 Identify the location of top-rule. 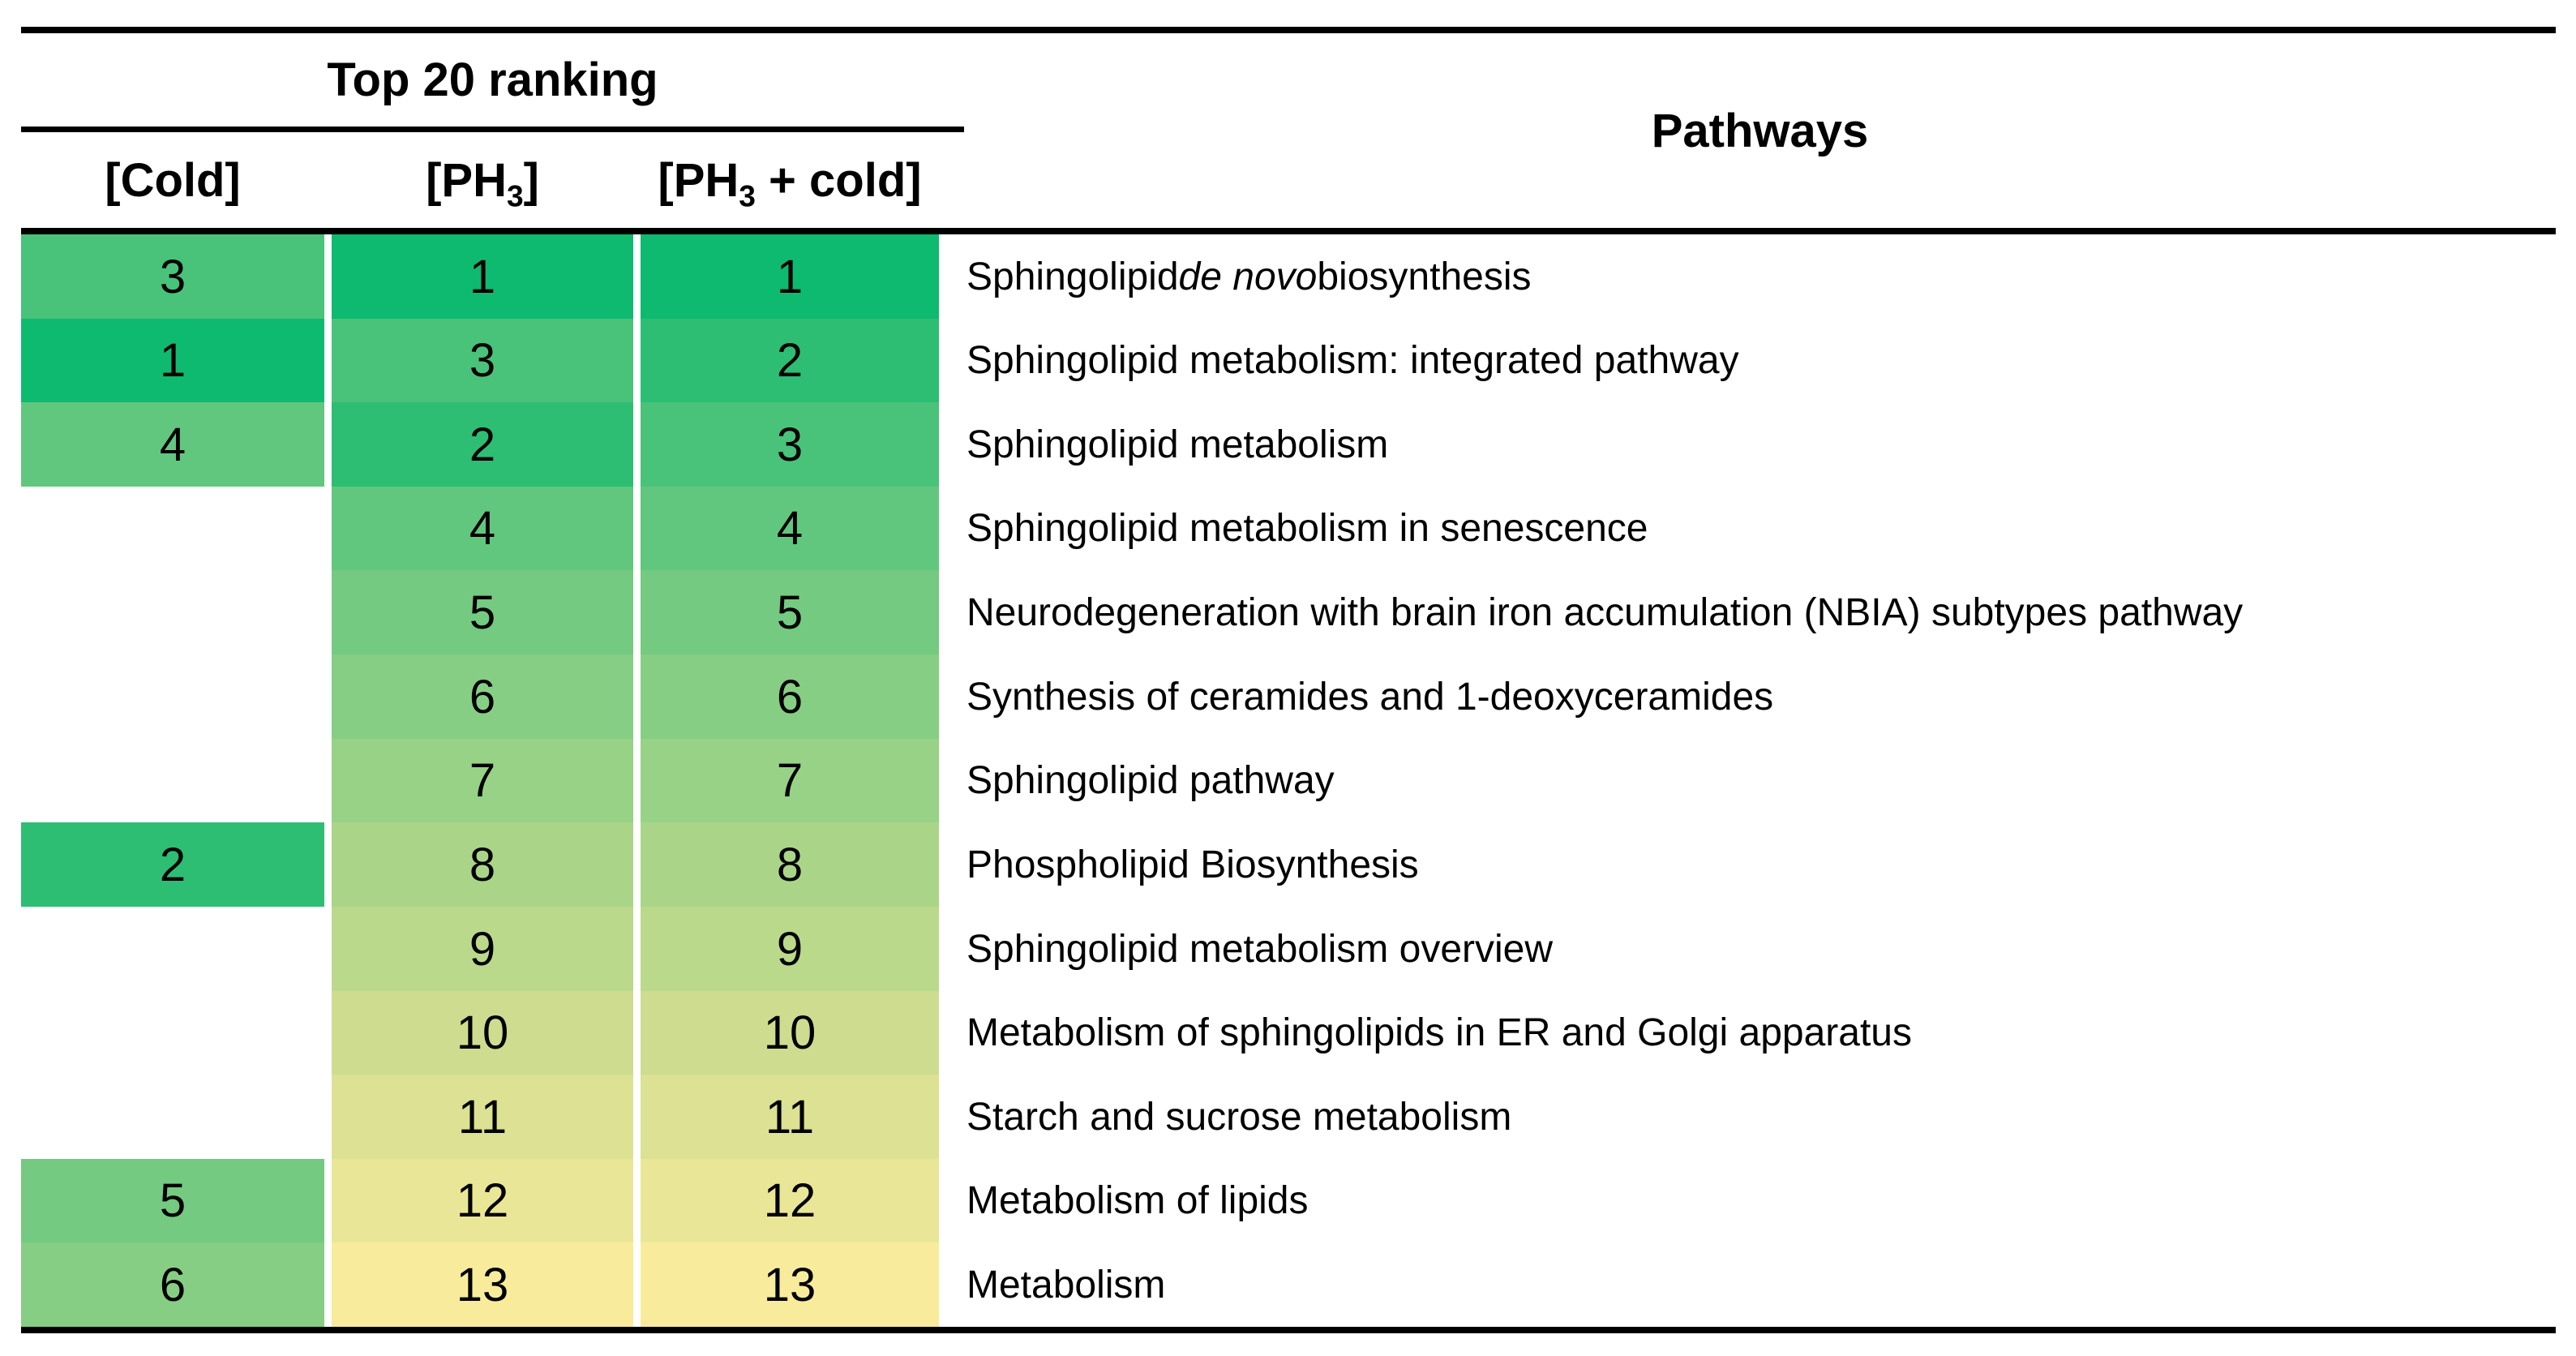
(1288, 30).